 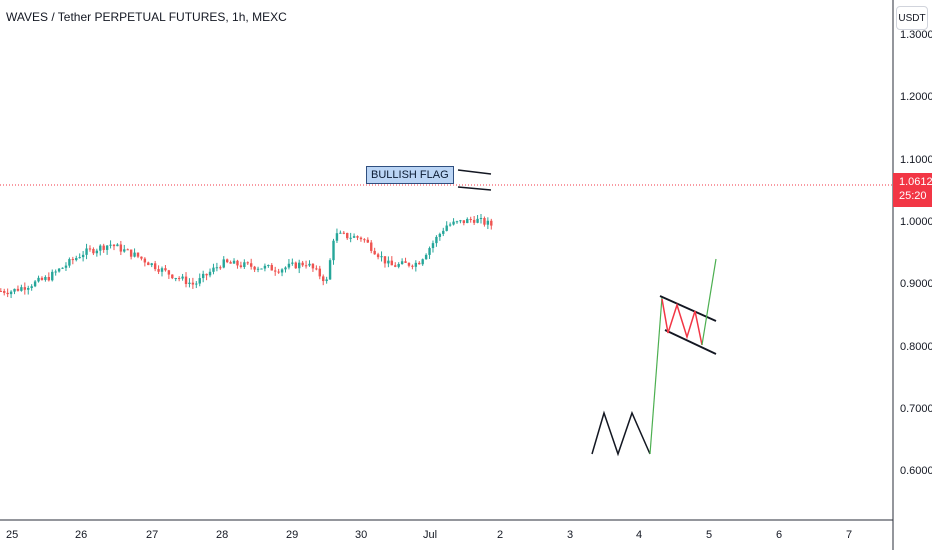 What do you see at coordinates (912, 18) in the screenshot?
I see `currency-unit-button: USDT` at bounding box center [912, 18].